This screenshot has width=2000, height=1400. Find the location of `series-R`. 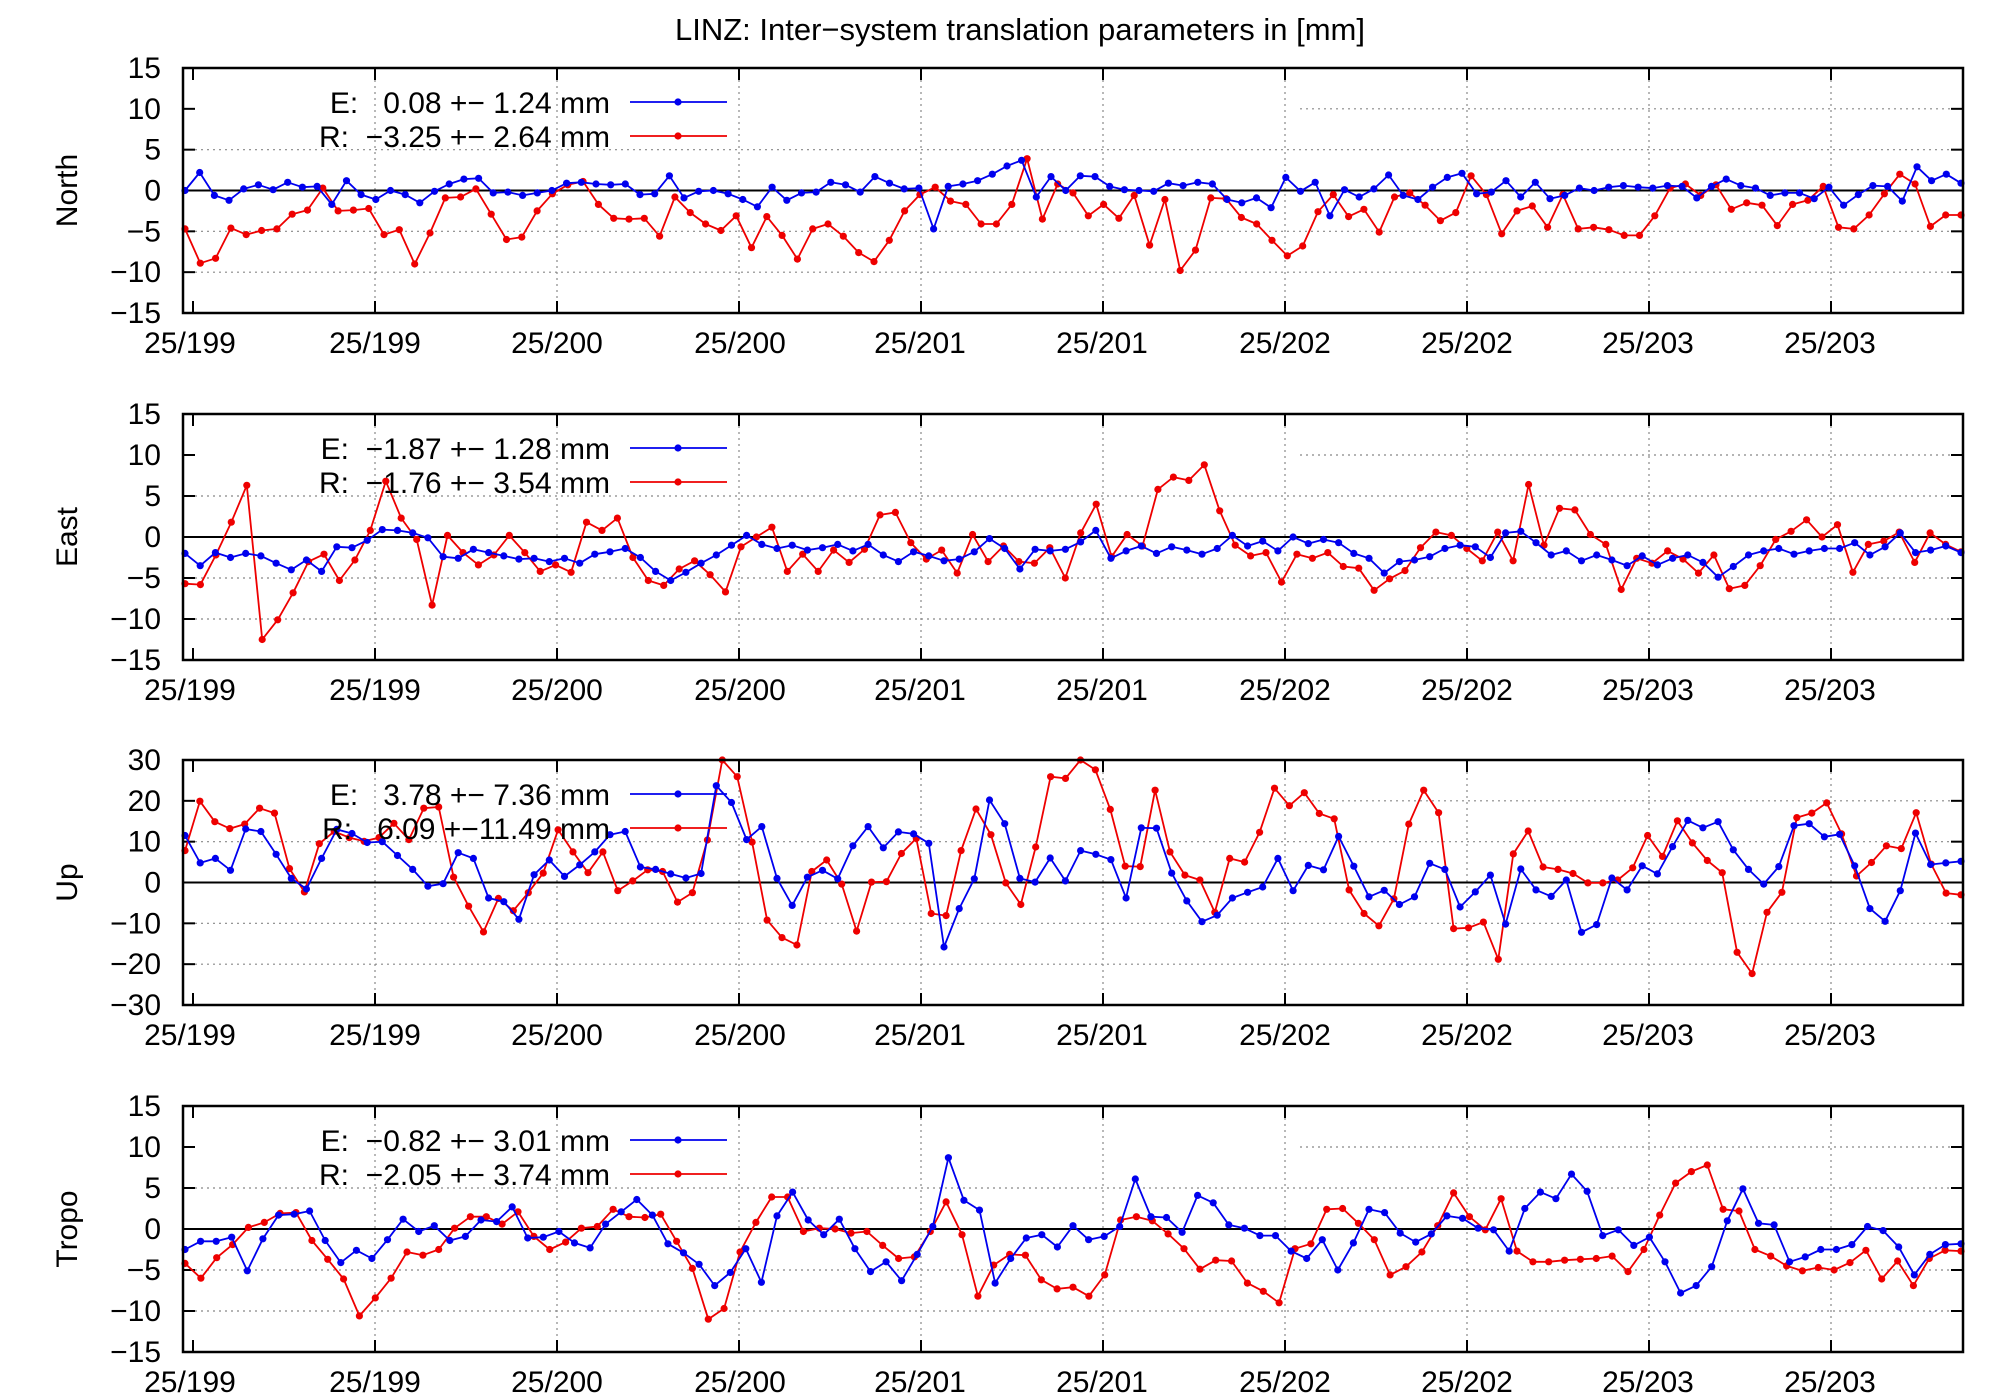

series-R is located at coordinates (1073, 552).